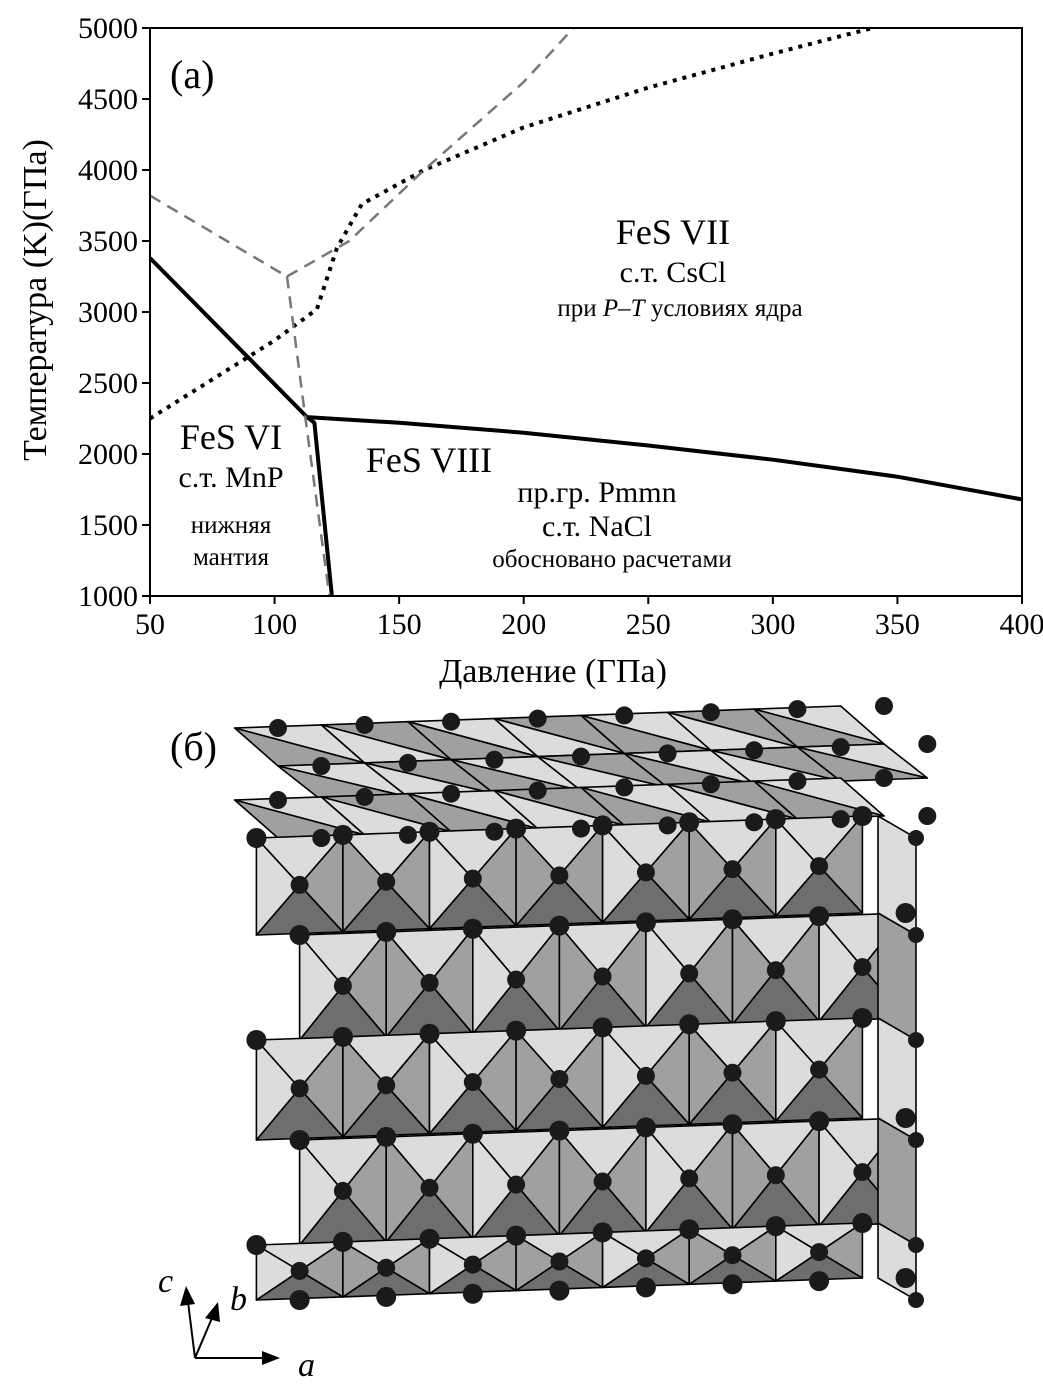  I want to click on fes6-note-line1: нижняя, so click(231, 525).